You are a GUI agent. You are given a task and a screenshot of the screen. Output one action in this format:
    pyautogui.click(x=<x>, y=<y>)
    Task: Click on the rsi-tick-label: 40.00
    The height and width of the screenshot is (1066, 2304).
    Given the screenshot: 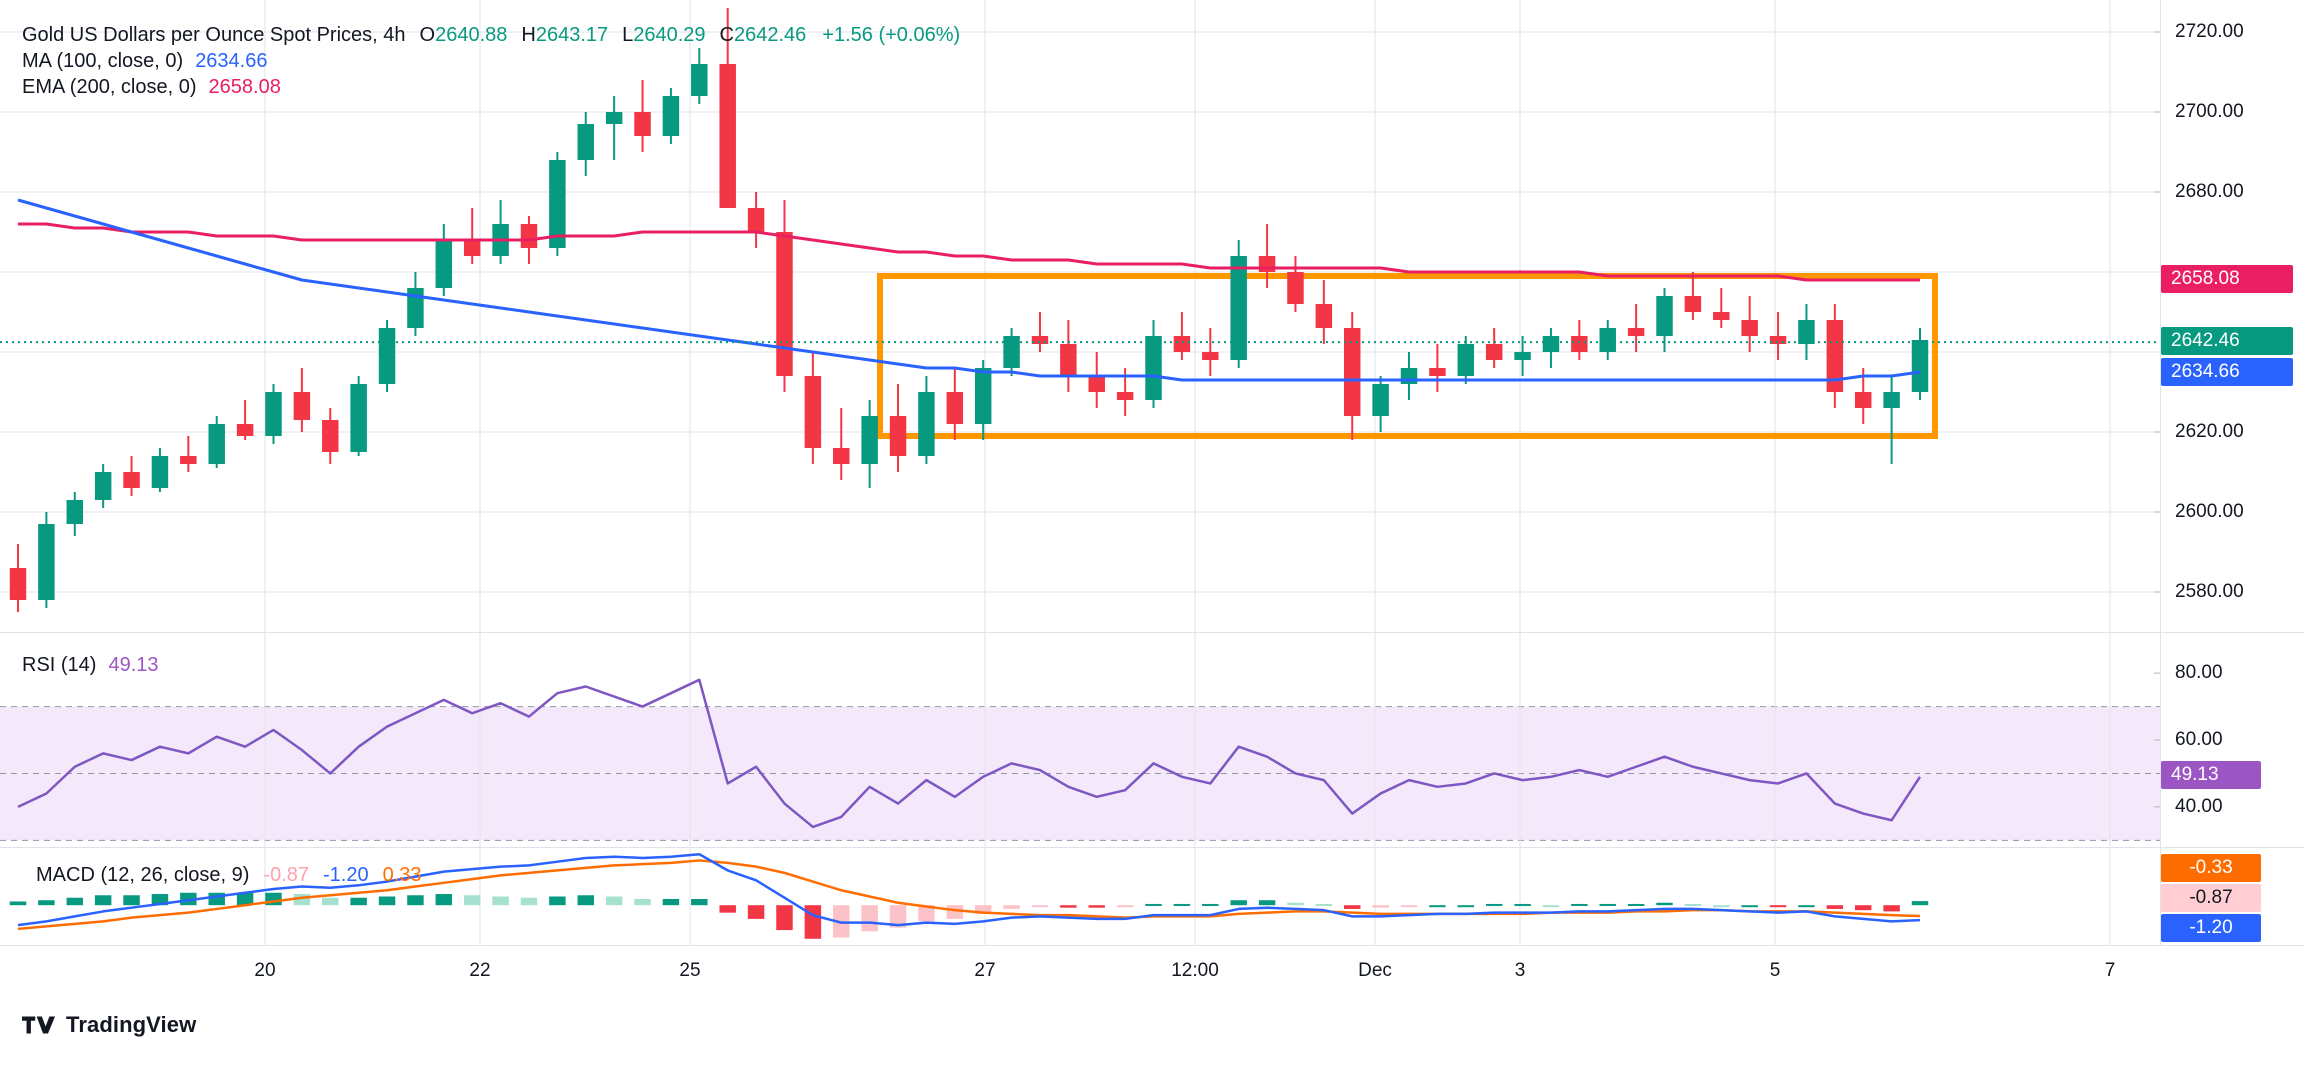 What is the action you would take?
    pyautogui.click(x=2199, y=806)
    